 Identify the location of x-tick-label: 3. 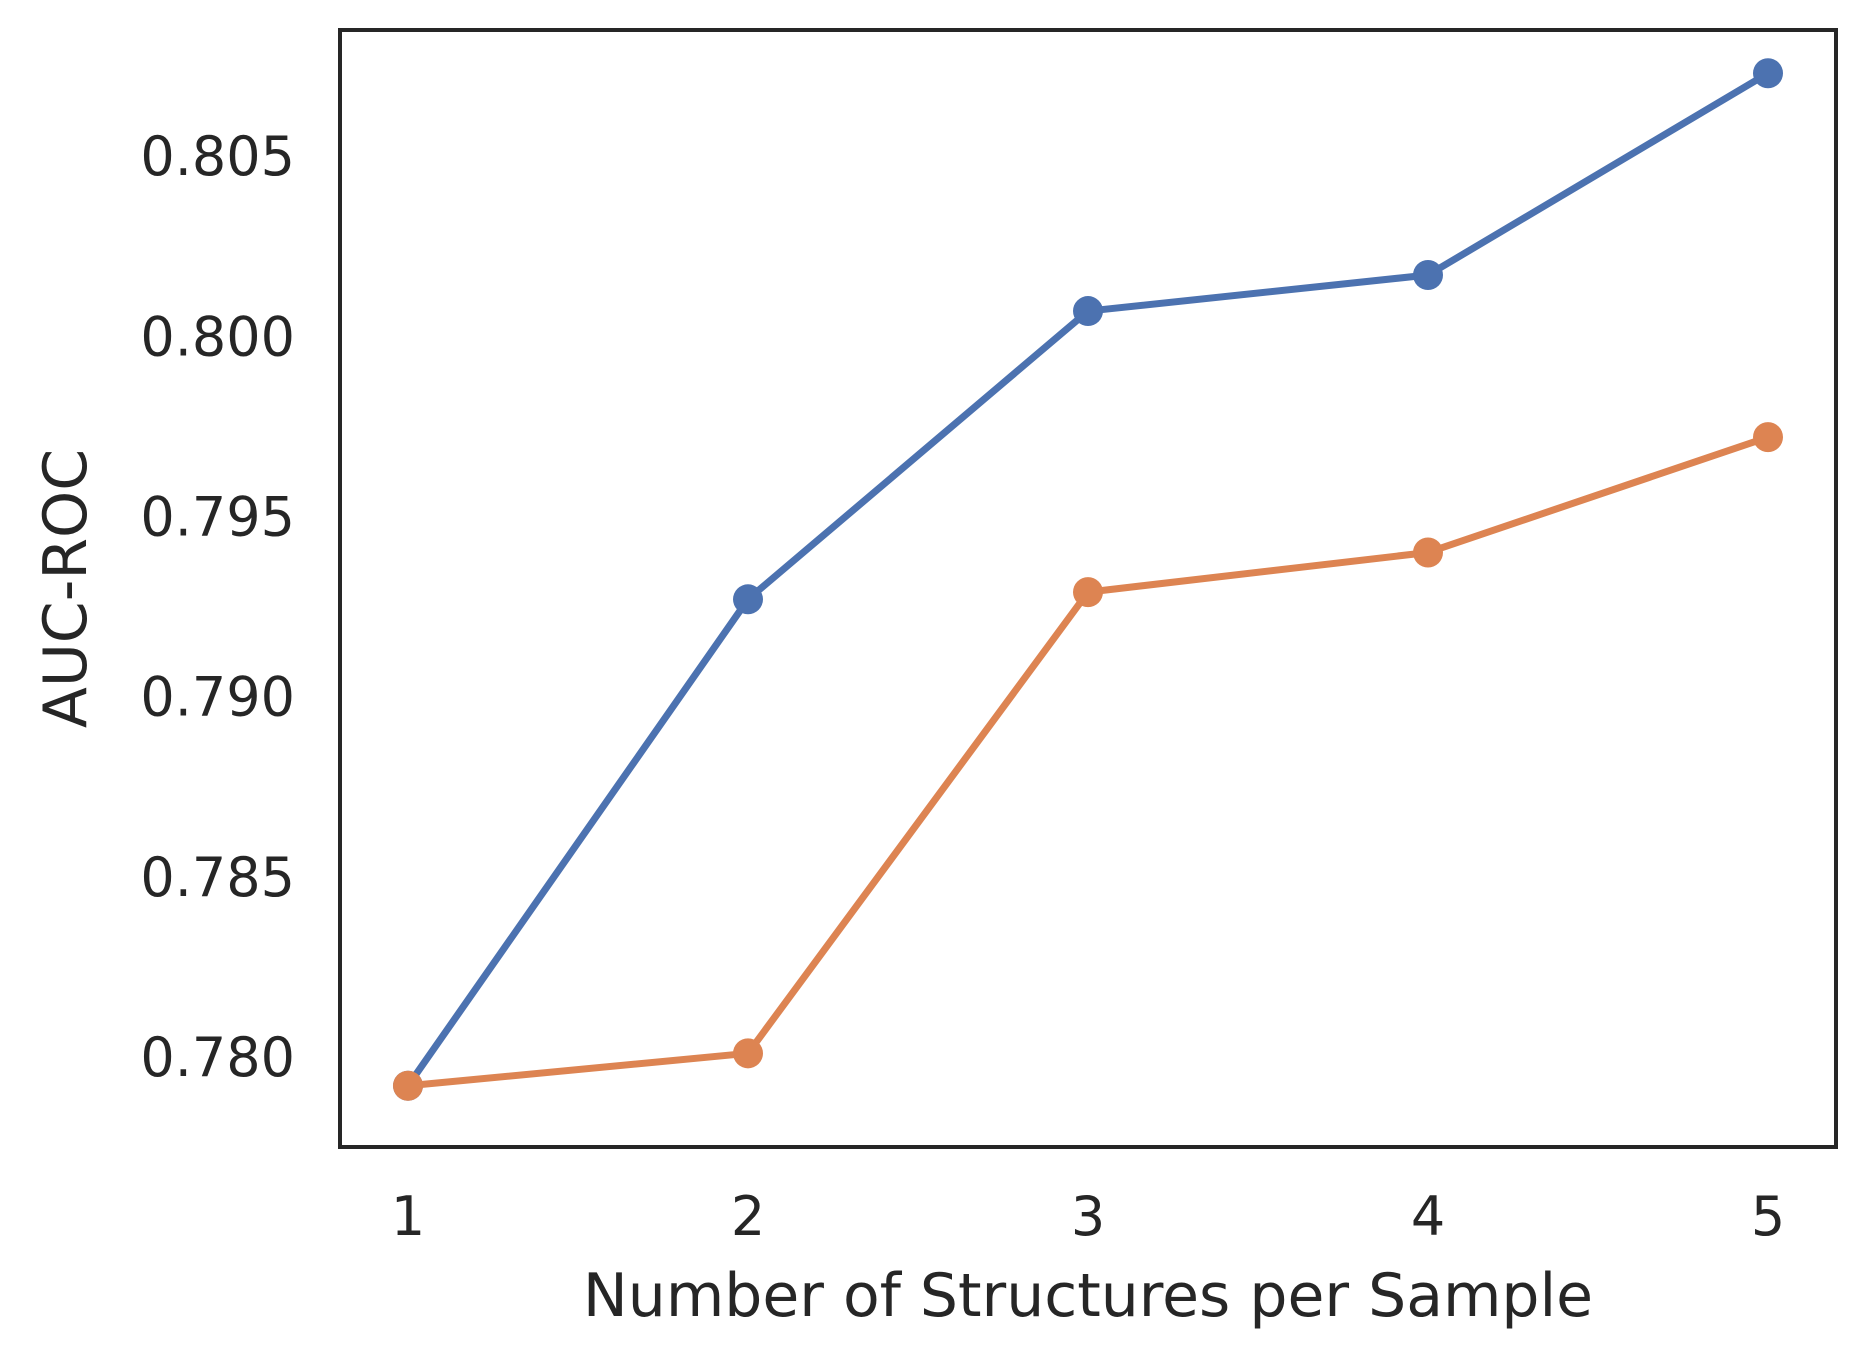
(1088, 1216).